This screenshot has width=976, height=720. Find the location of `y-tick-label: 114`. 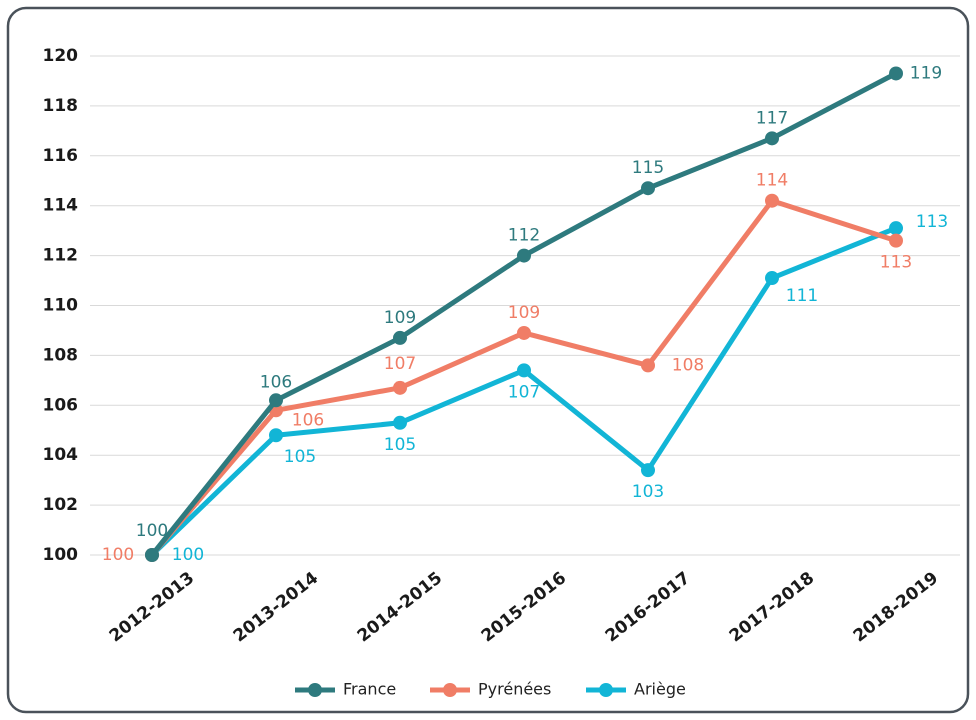

y-tick-label: 114 is located at coordinates (61, 206).